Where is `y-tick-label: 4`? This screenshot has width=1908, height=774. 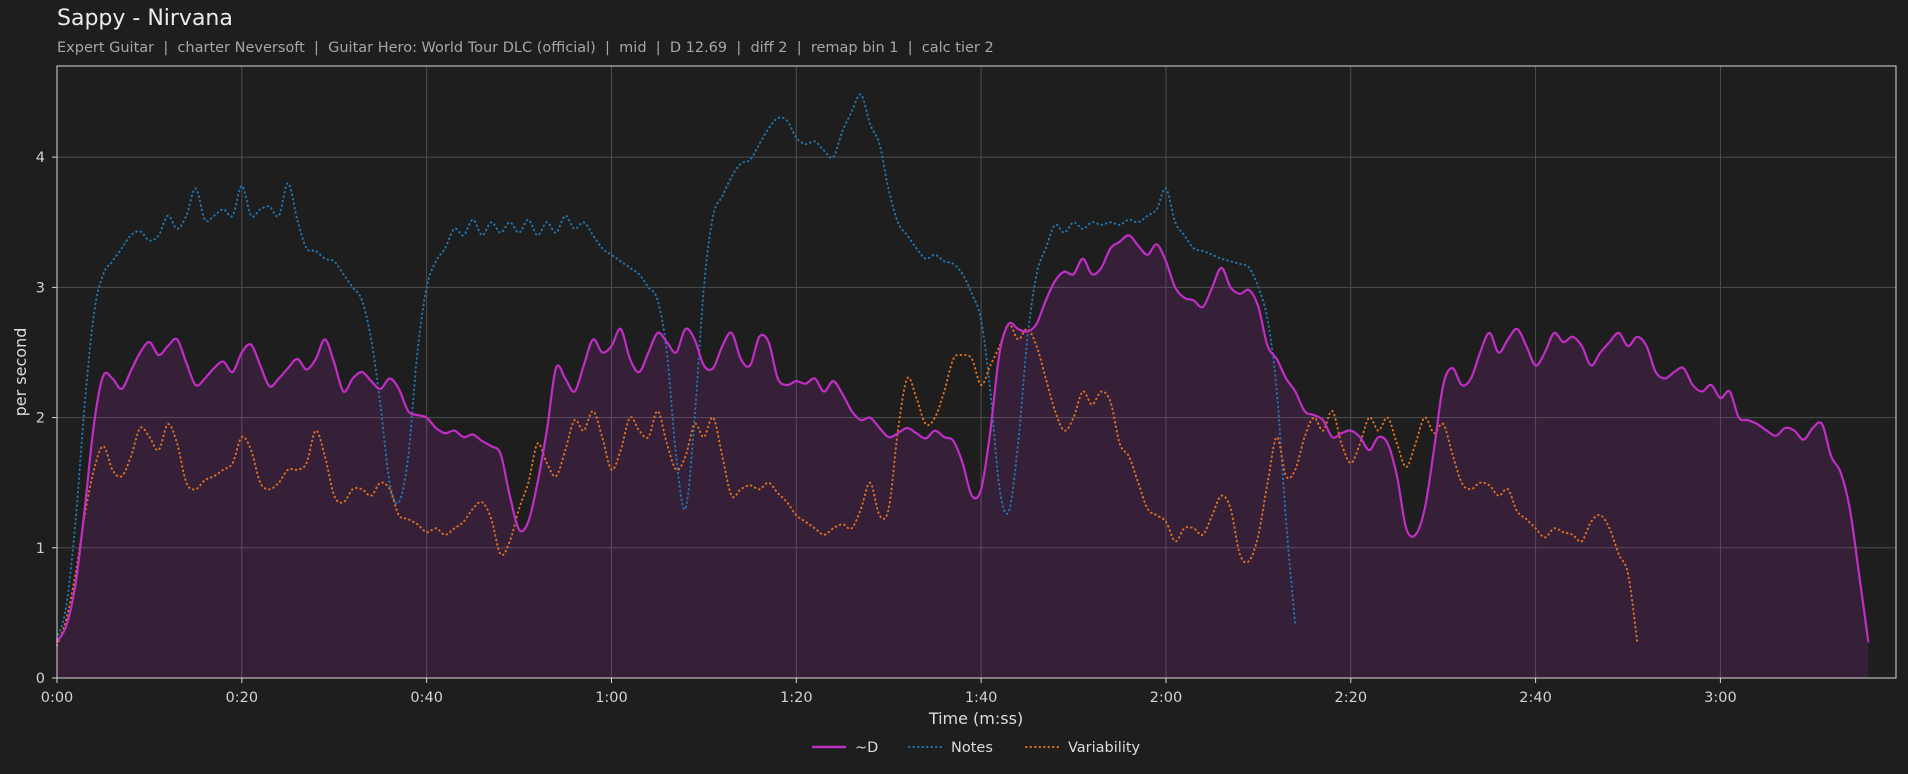
y-tick-label: 4 is located at coordinates (40, 158).